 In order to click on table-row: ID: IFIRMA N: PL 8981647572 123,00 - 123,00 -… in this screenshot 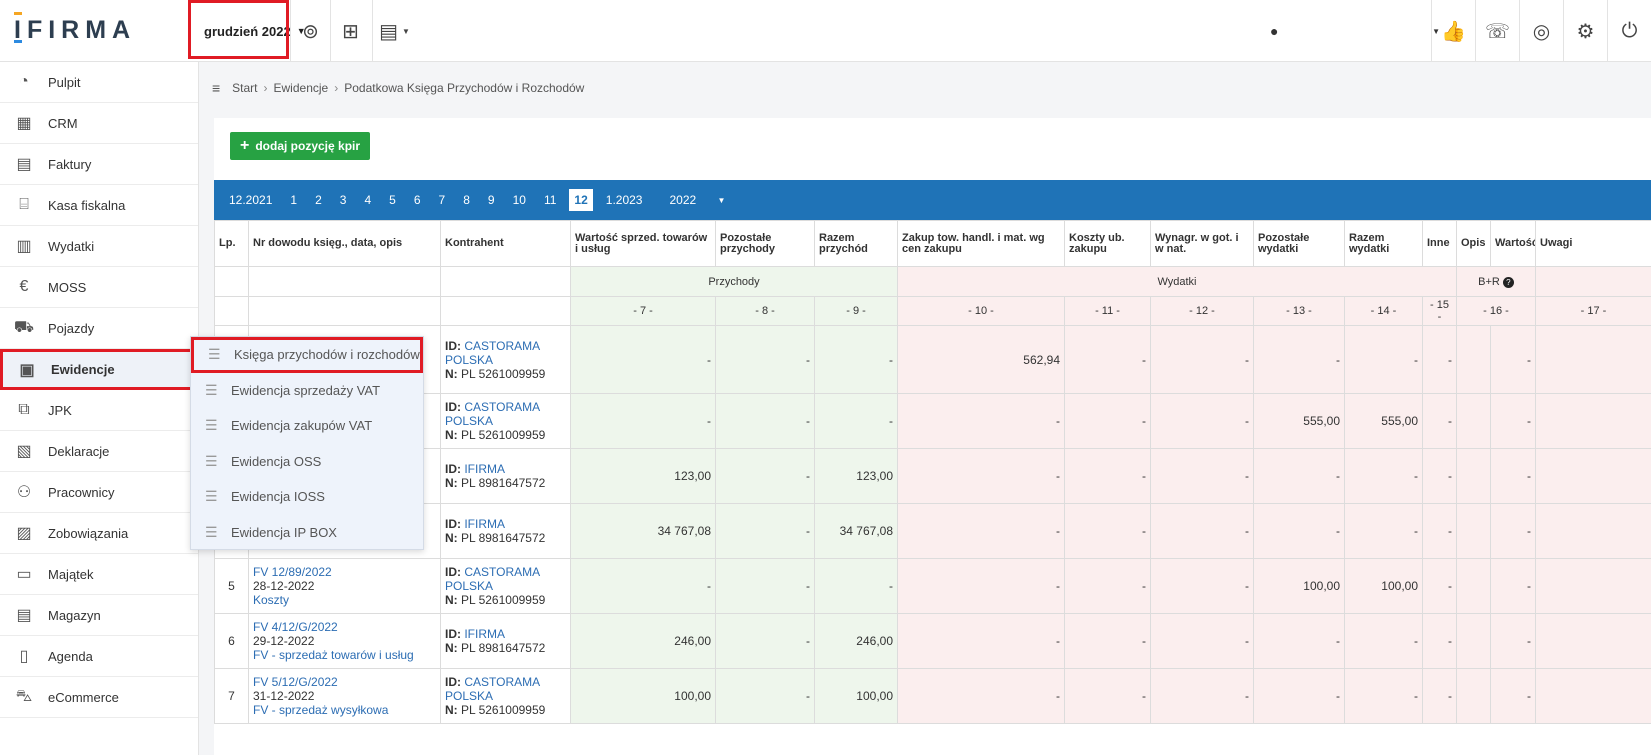, I will do `click(932, 476)`.